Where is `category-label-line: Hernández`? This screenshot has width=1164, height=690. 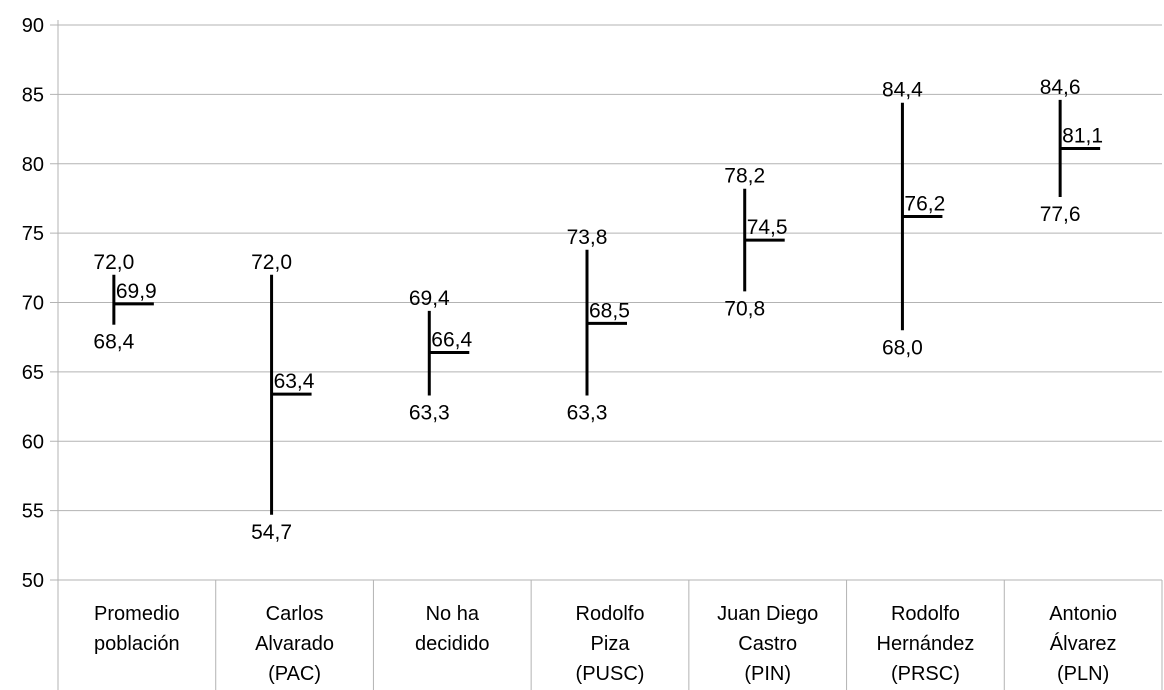
category-label-line: Hernández is located at coordinates (926, 644).